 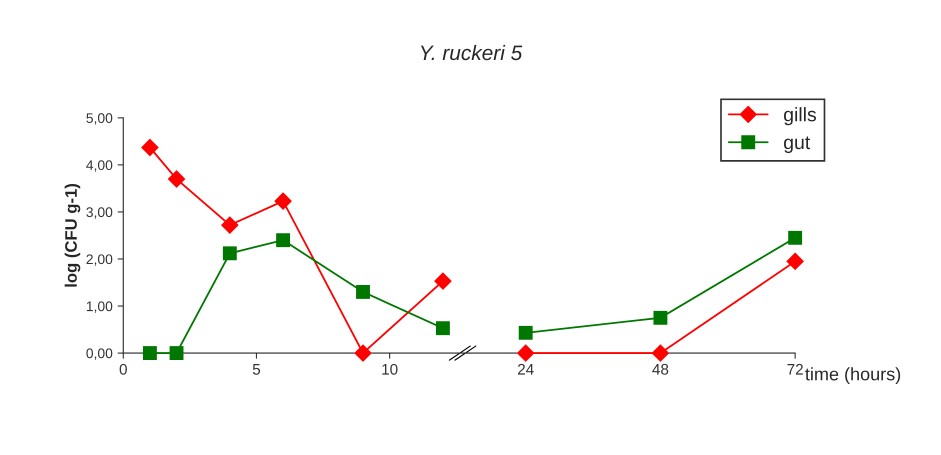 I want to click on x-tick-label: 5, so click(x=256, y=369).